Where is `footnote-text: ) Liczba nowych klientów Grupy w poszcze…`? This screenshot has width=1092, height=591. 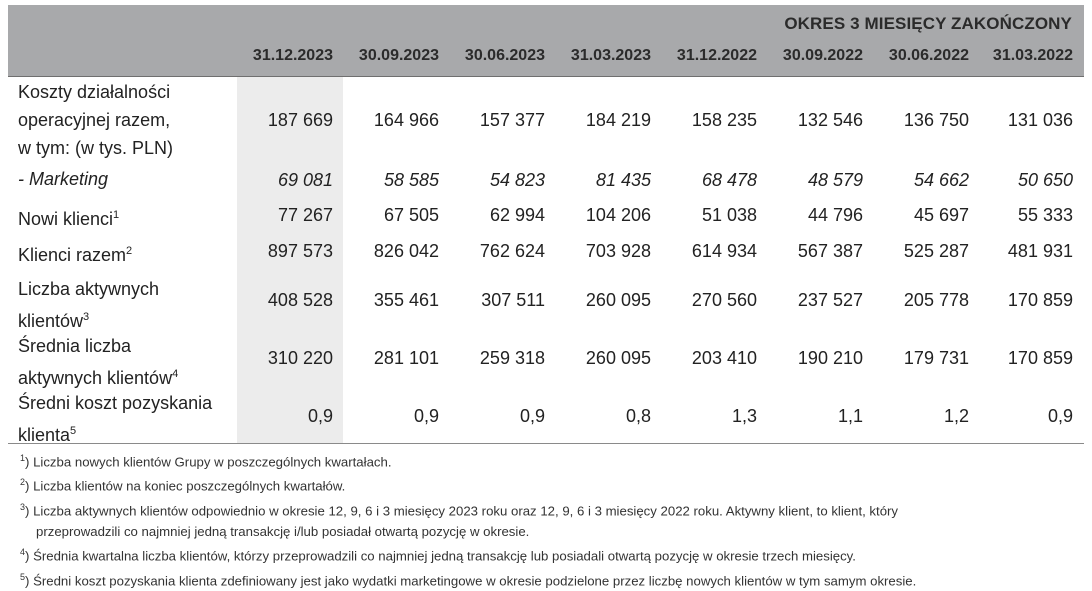 footnote-text: ) Liczba nowych klientów Grupy w poszcze… is located at coordinates (208, 462).